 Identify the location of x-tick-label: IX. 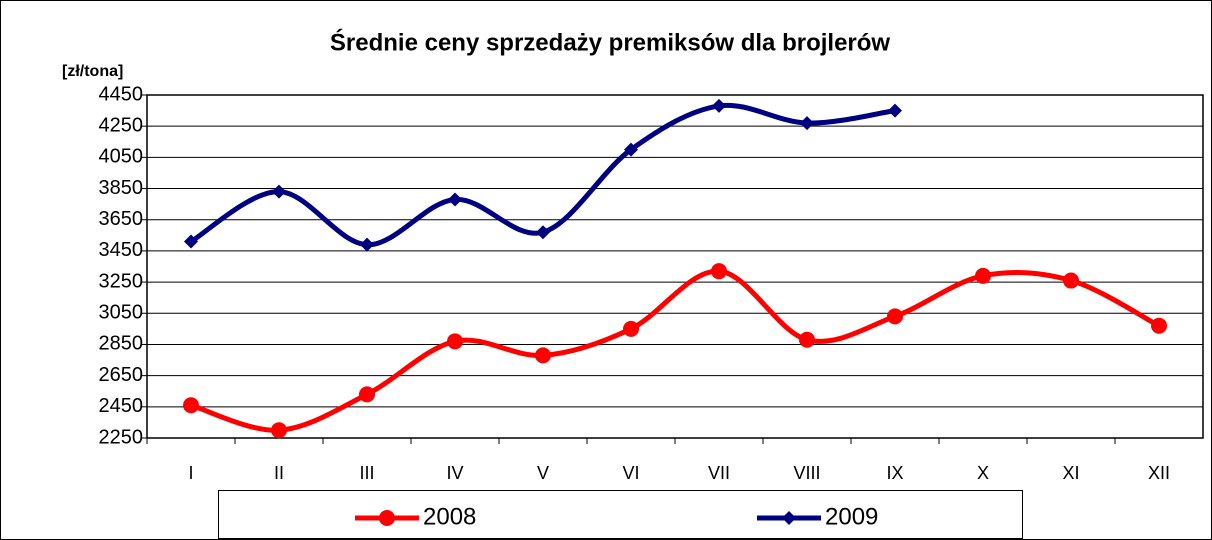
(894, 473).